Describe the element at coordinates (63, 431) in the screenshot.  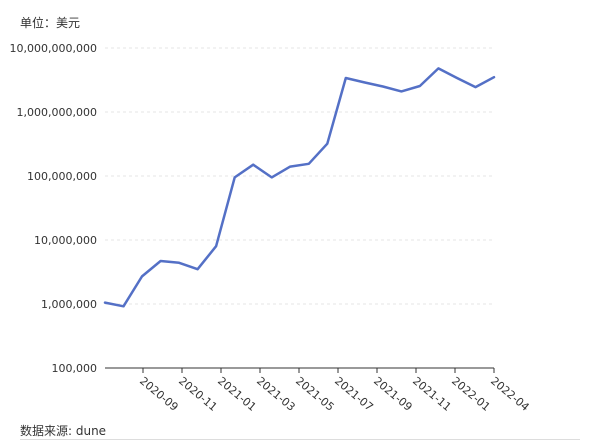
I see `data-source-label: 数据来源: dune` at that location.